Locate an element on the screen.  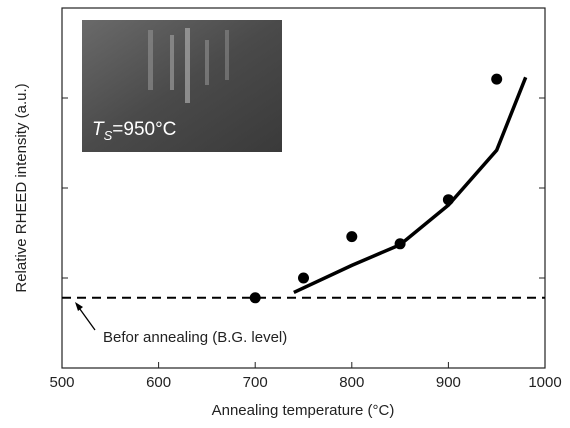
y-axis-label: Relative RHEED intensity (a.u.) is located at coordinates (21, 187).